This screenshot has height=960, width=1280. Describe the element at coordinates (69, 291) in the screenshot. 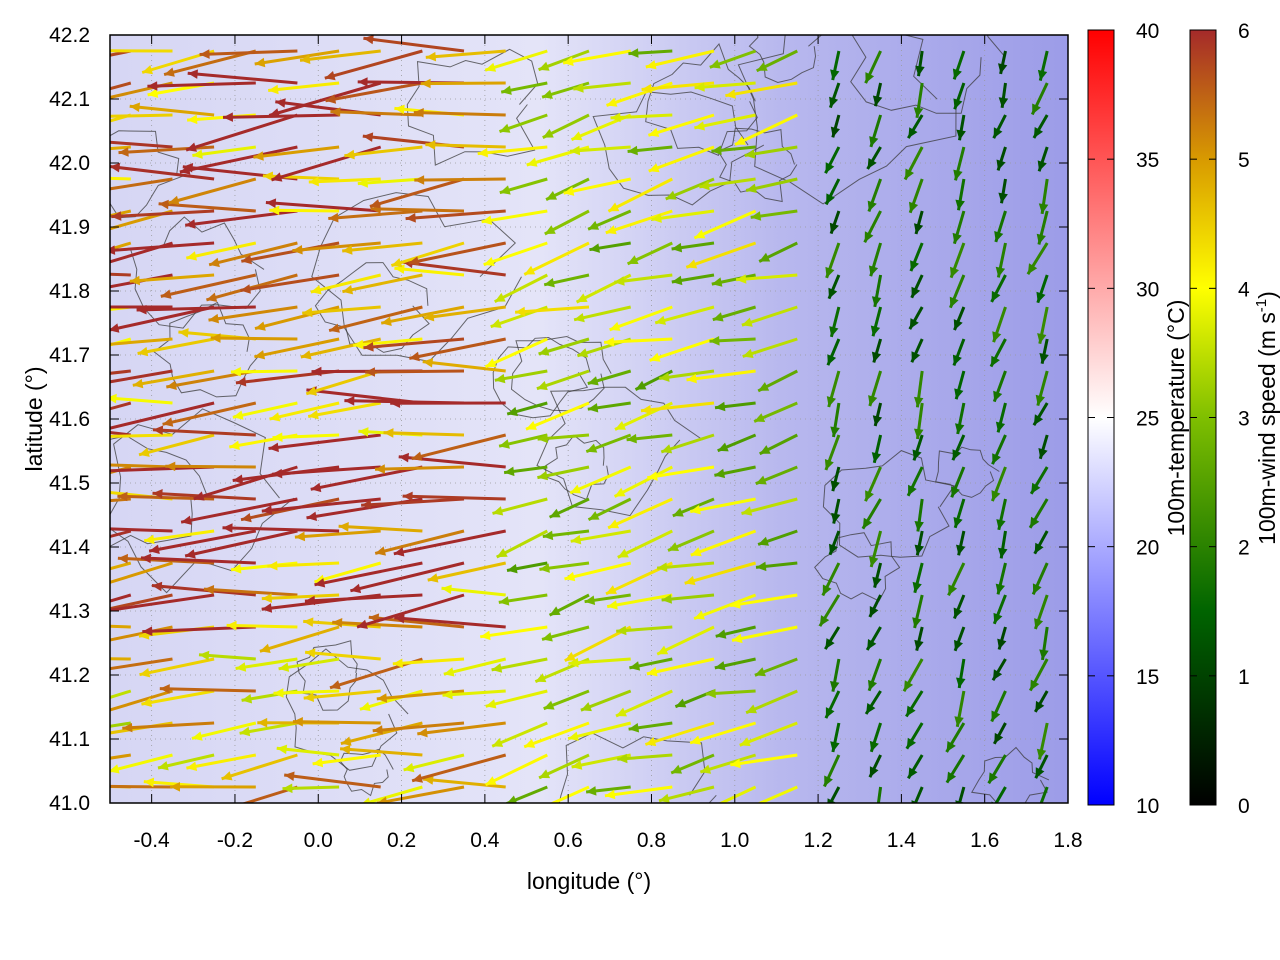

I see `y-tick-label: 41.8` at that location.